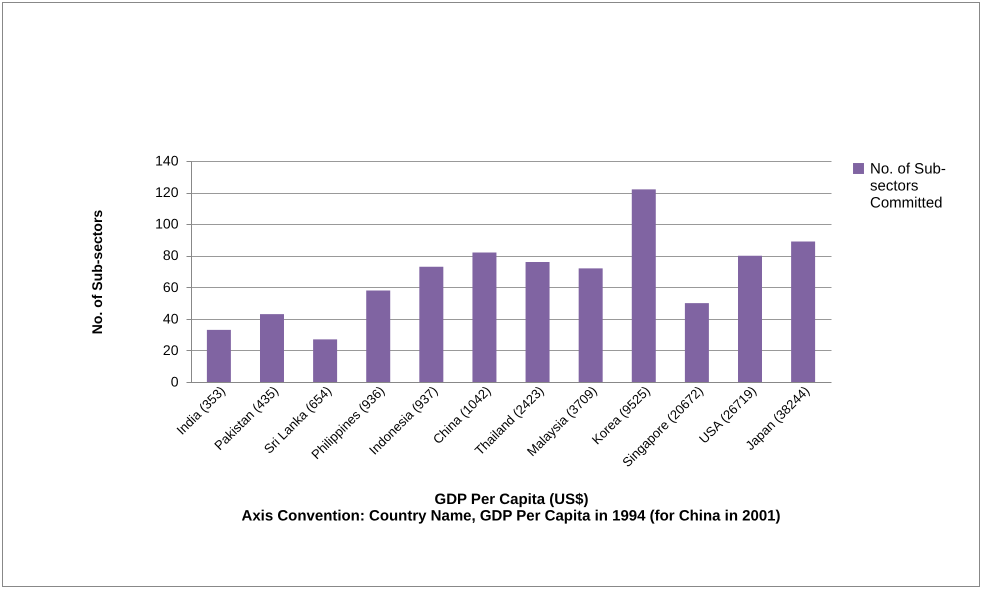 Image resolution: width=984 pixels, height=589 pixels. I want to click on y-tick-label: 100, so click(167, 224).